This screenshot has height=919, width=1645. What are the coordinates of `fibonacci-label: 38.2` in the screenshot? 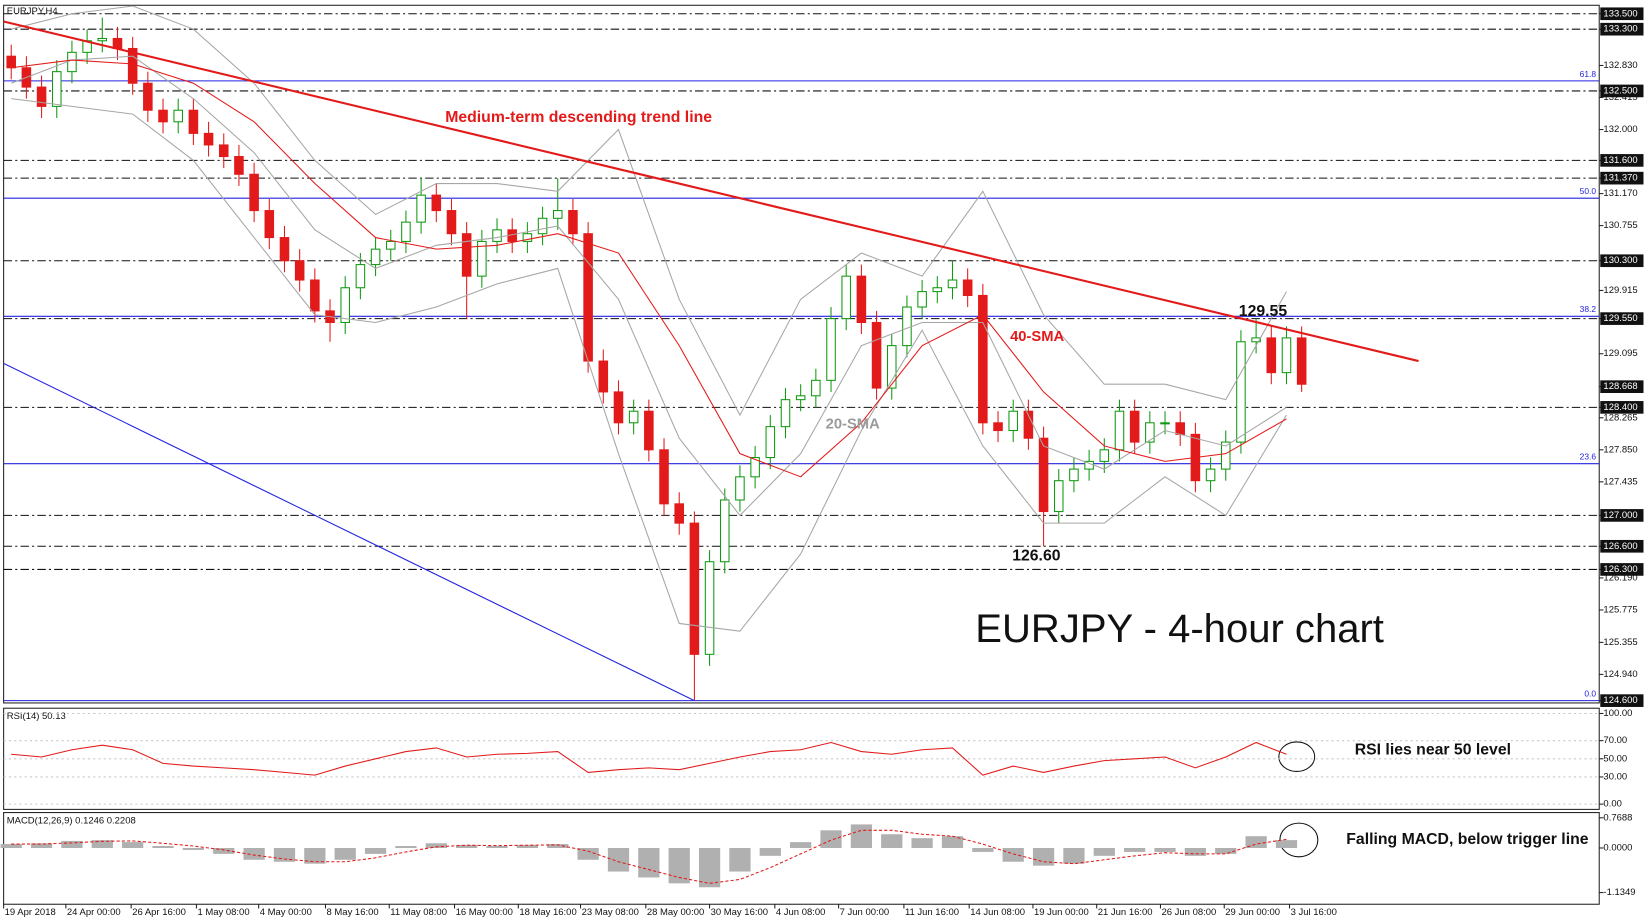 It's located at (1588, 309).